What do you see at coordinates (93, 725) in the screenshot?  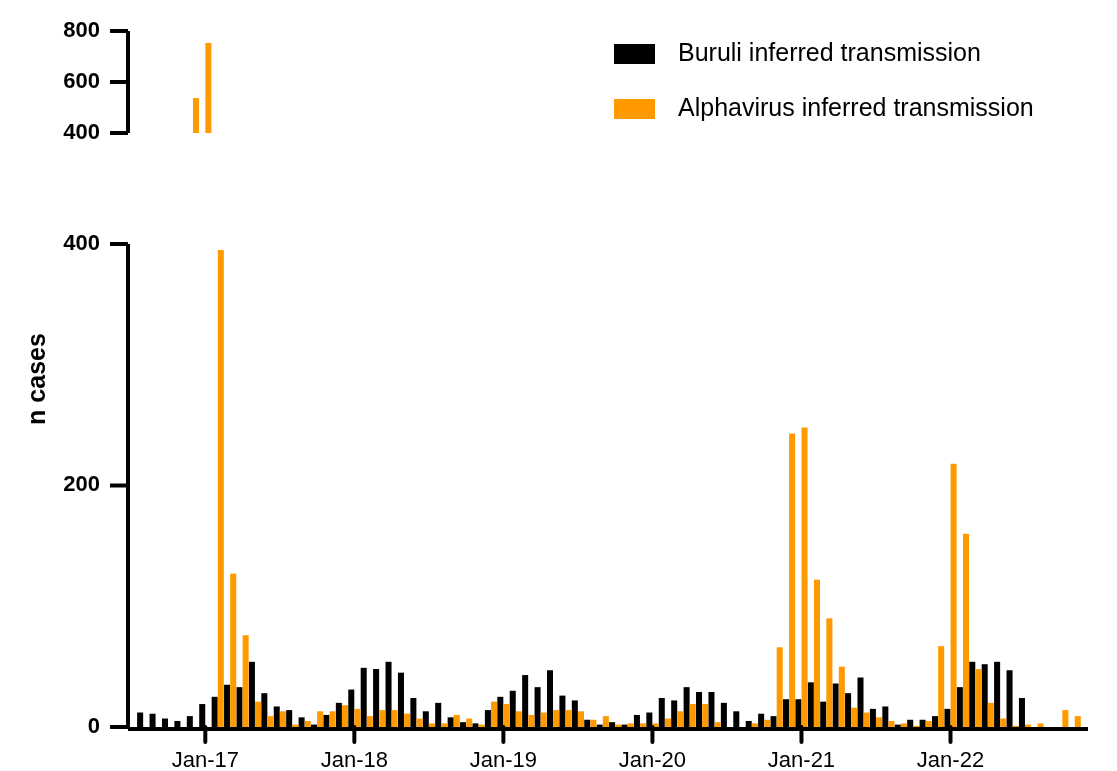 I see `y-tick-label: 0` at bounding box center [93, 725].